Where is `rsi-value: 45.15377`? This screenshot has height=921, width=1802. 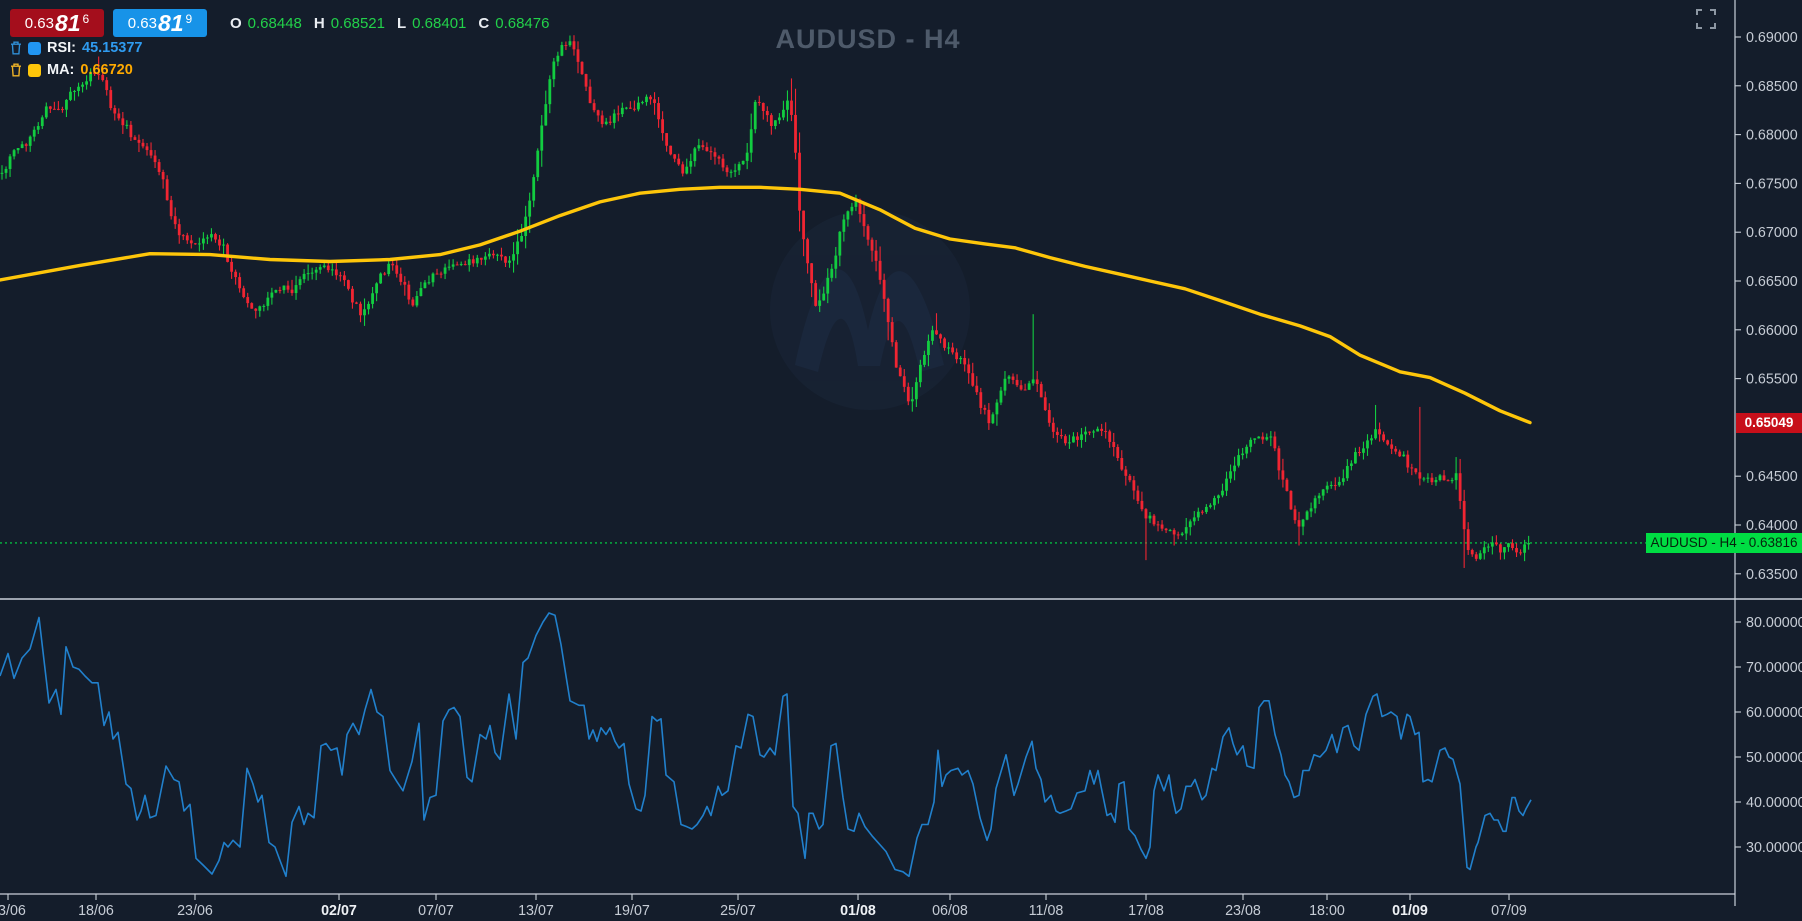 rsi-value: 45.15377 is located at coordinates (112, 48).